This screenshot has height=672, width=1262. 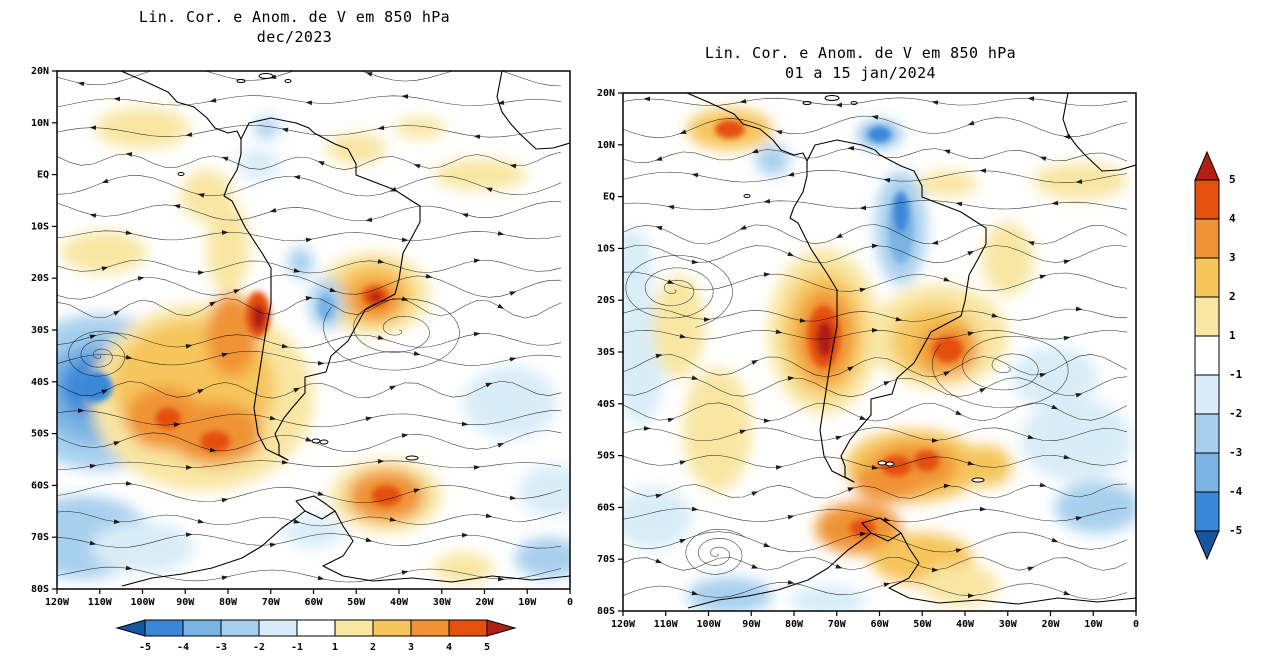 I want to click on panel-title-left-line2: dec/2023, so click(x=294, y=36).